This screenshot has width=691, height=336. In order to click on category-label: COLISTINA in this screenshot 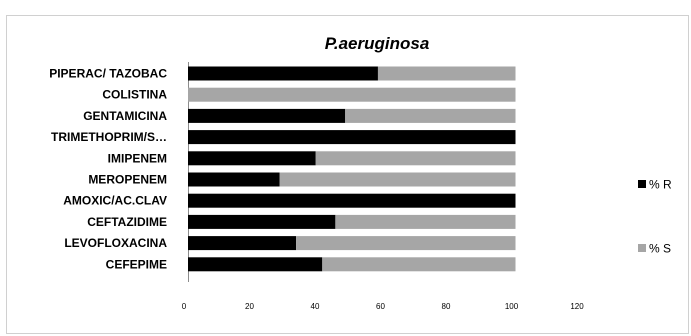, I will do `click(134, 95)`.